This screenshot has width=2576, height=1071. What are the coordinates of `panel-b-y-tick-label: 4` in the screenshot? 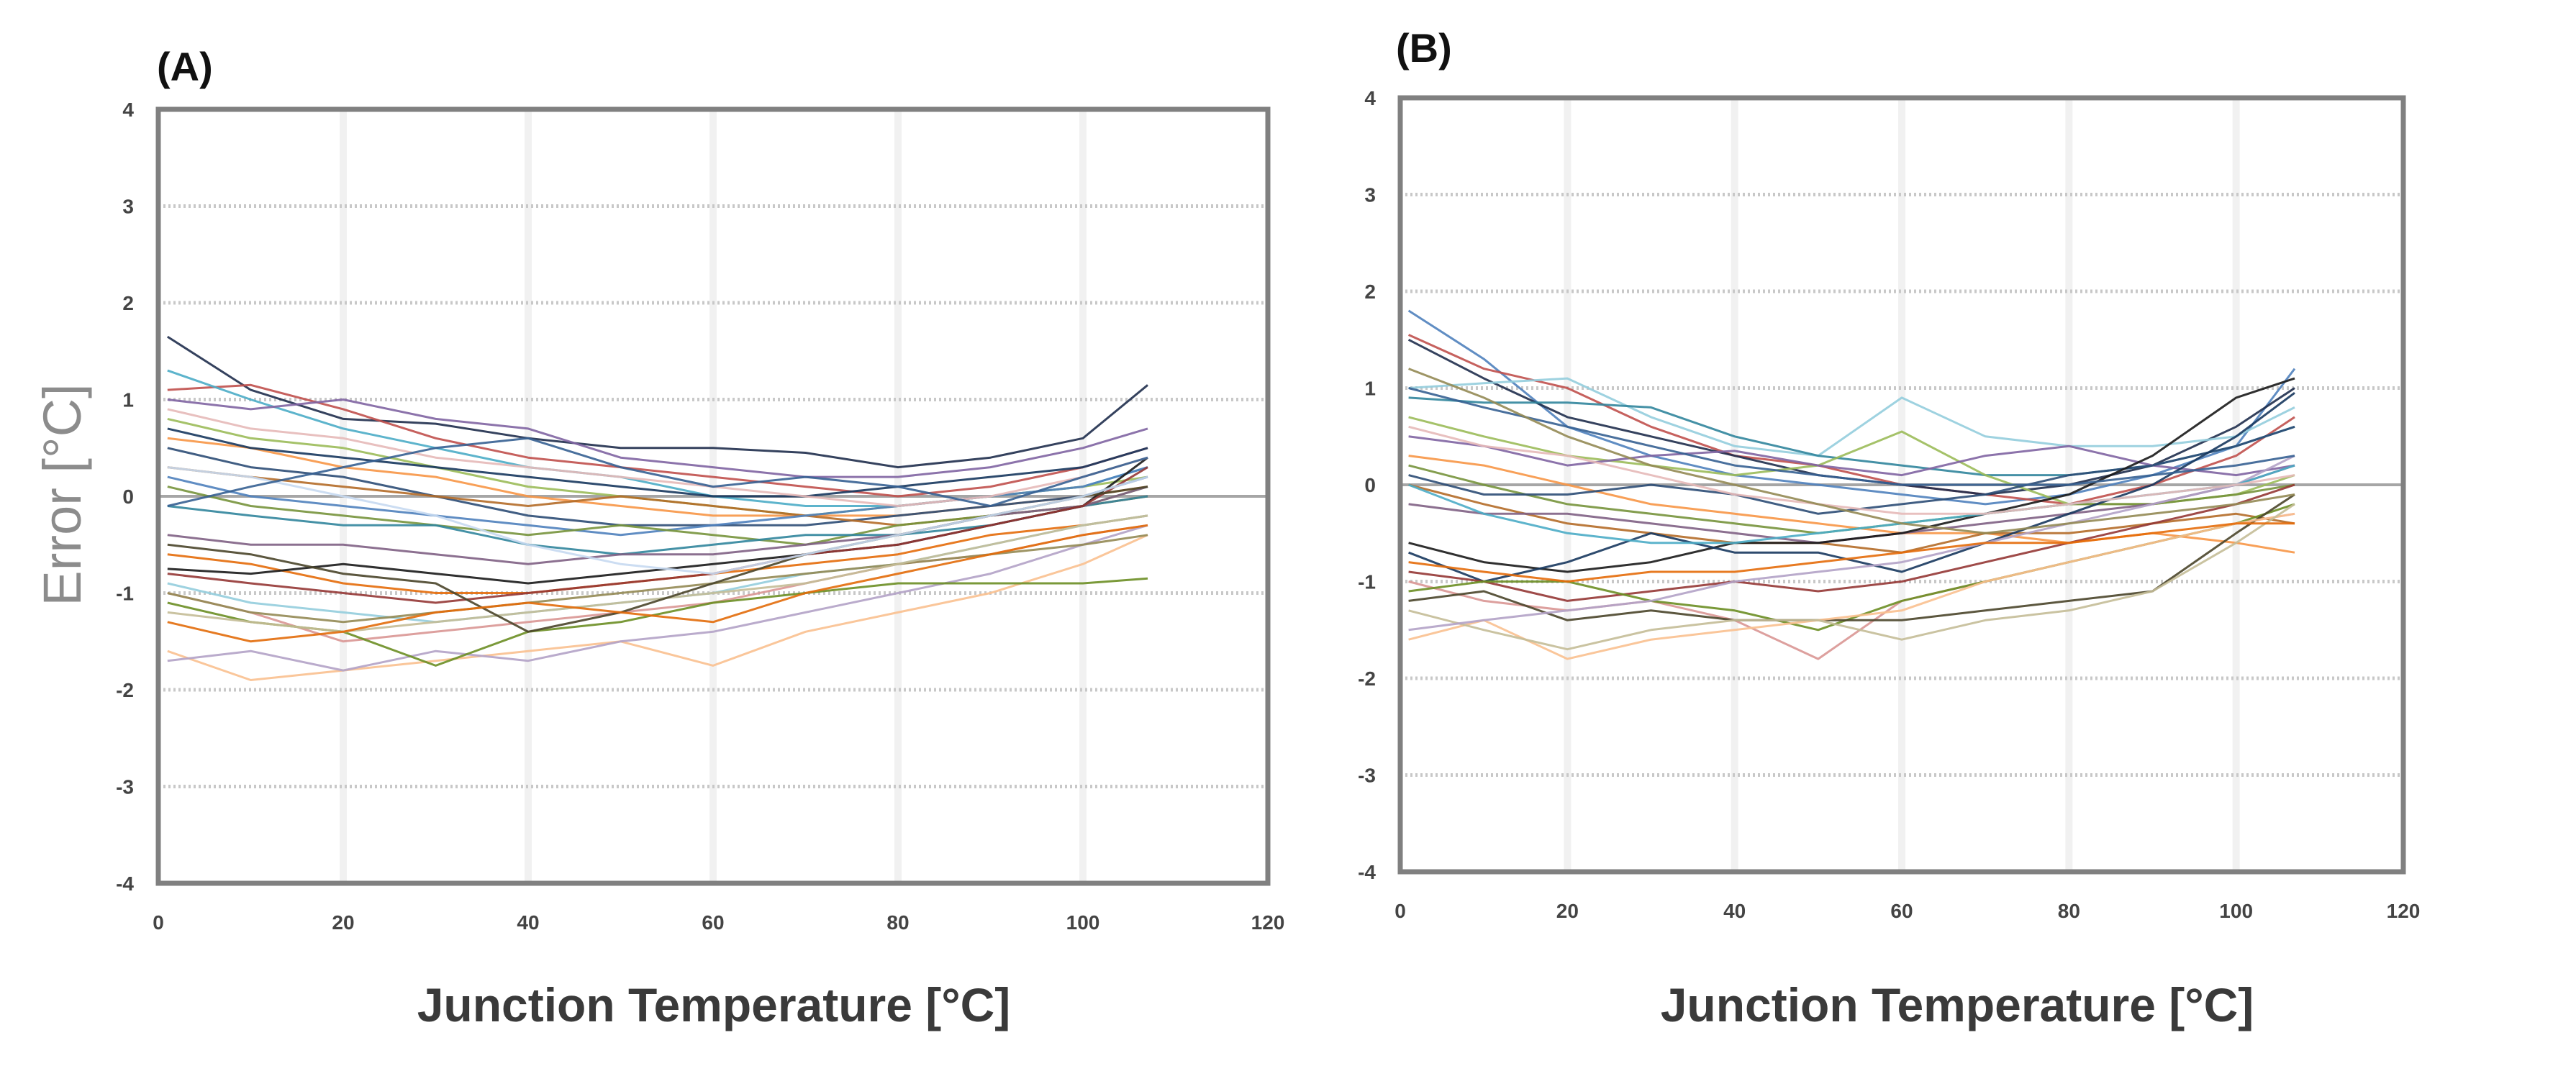 It's located at (1370, 98).